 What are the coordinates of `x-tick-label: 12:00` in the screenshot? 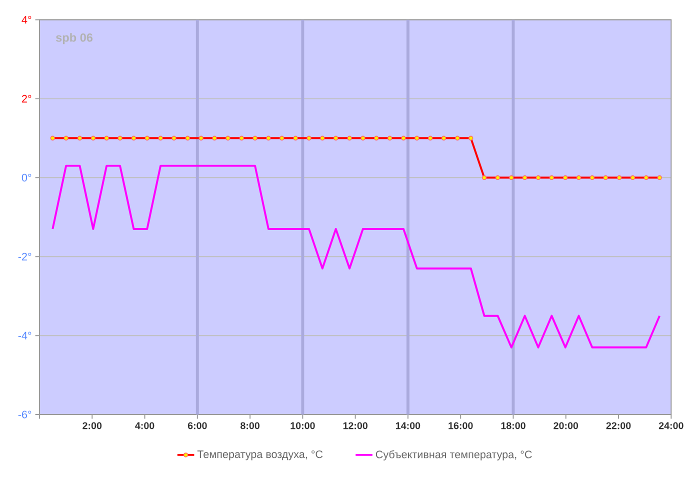 It's located at (355, 426).